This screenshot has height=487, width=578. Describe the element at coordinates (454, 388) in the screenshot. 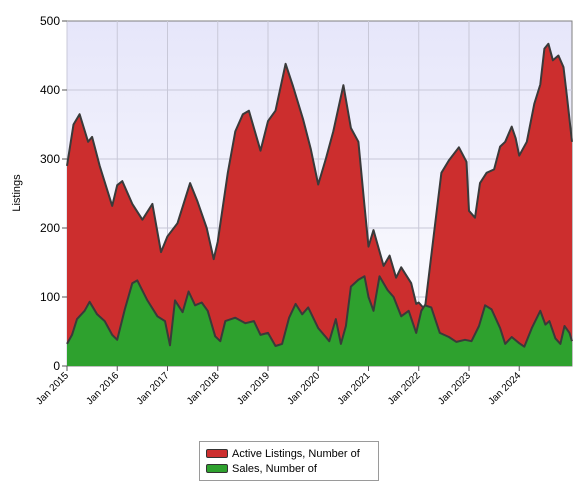

I see `x-tick-label: Jan 2023` at that location.